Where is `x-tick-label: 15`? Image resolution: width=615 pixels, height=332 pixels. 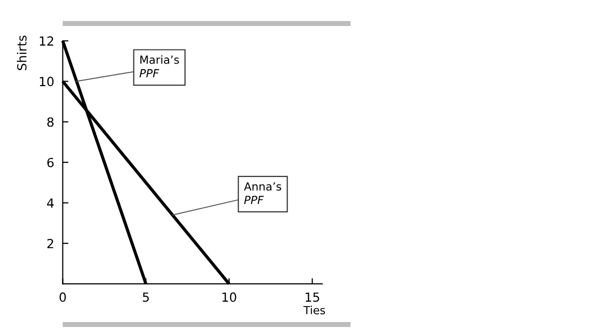
x-tick-label: 15 is located at coordinates (313, 297).